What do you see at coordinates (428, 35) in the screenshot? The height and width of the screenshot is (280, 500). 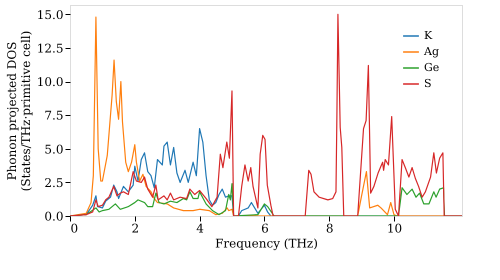 I see `legend-label: K` at bounding box center [428, 35].